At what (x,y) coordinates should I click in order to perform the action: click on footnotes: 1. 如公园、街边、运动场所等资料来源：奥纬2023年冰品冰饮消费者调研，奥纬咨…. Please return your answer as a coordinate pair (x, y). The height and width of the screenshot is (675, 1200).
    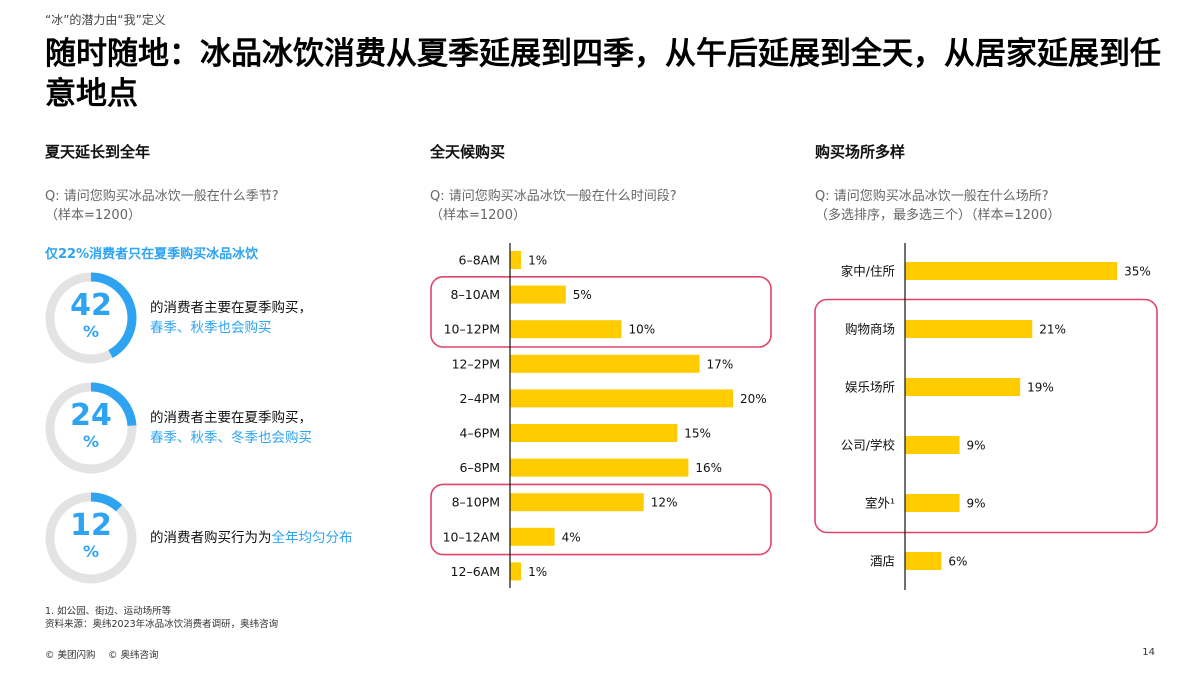
    Looking at the image, I should click on (161, 618).